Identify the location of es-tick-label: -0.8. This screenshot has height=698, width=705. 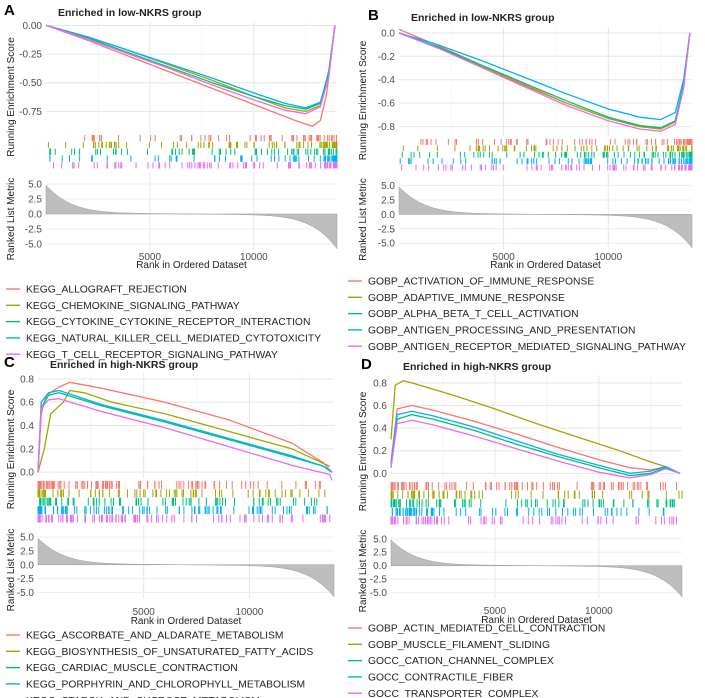
(387, 127).